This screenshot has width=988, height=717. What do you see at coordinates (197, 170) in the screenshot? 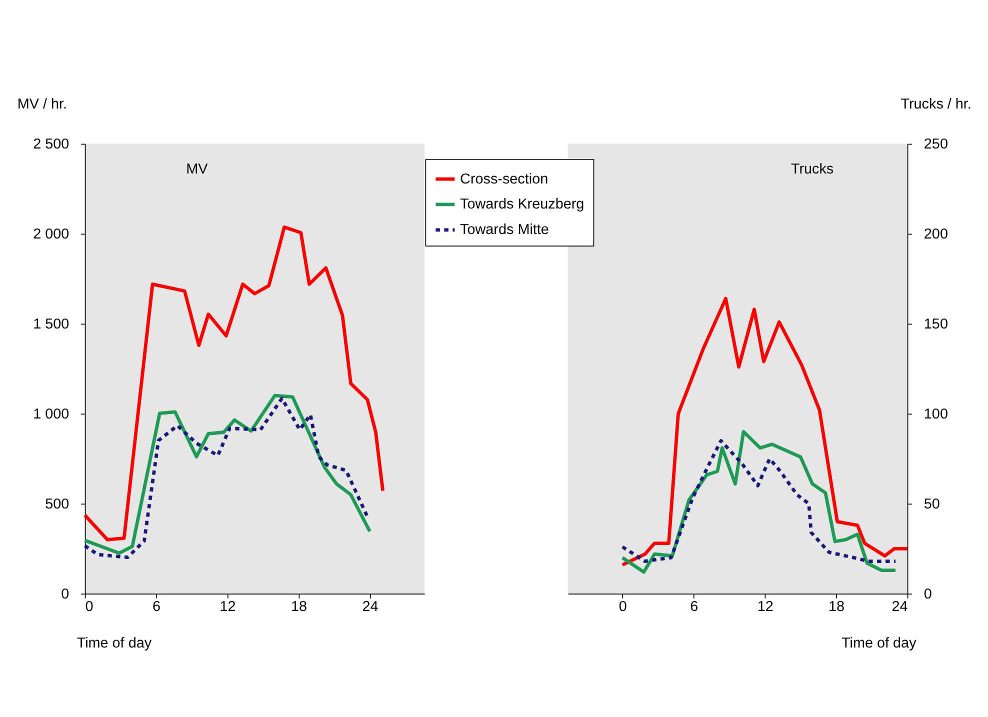
I see `text: MV` at bounding box center [197, 170].